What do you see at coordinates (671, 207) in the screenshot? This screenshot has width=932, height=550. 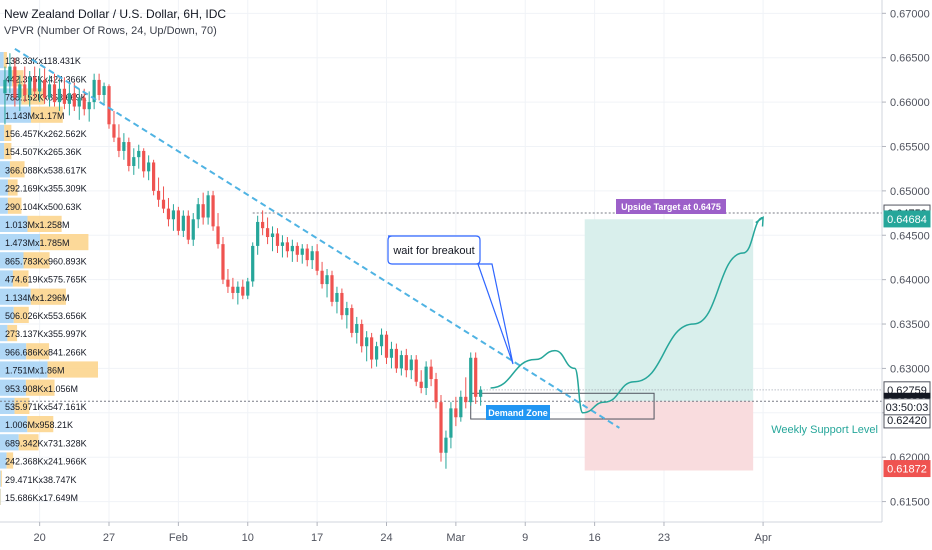 I see `upside-target-label: Upside Target at 0.6475` at bounding box center [671, 207].